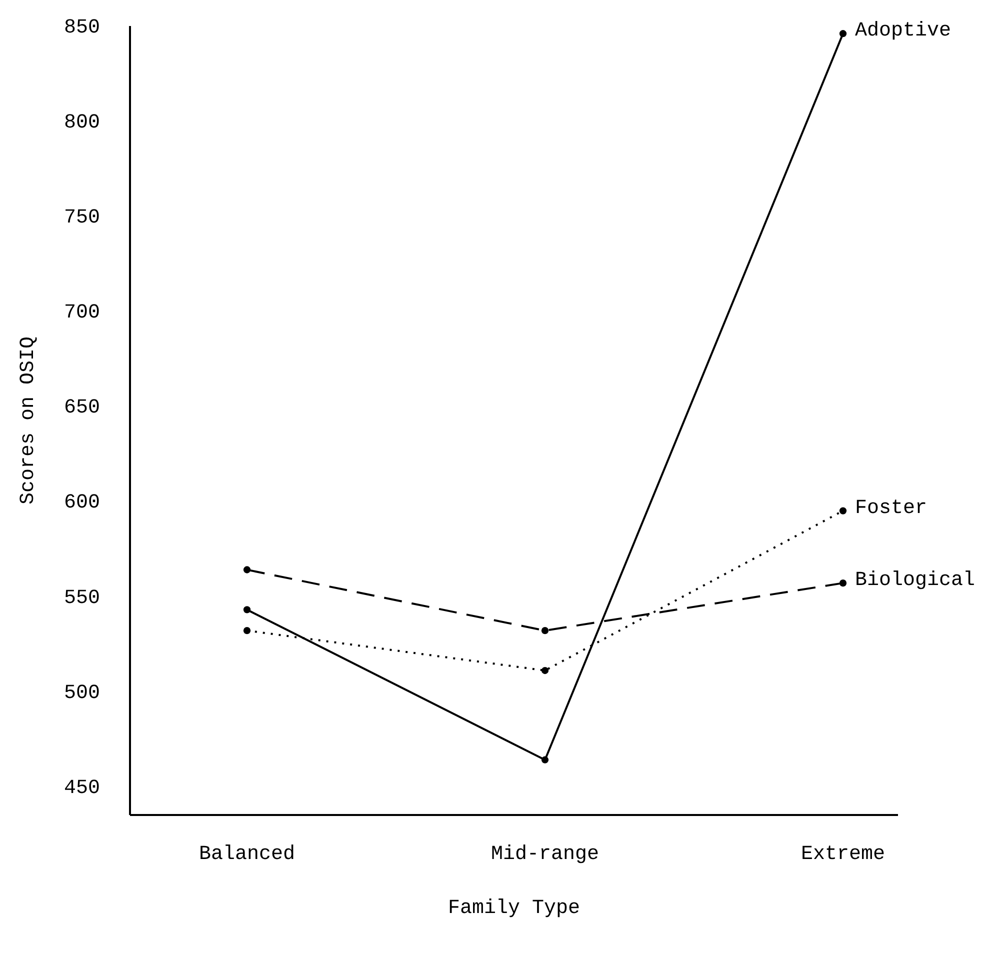 This screenshot has width=988, height=953. What do you see at coordinates (545, 854) in the screenshot?
I see `x-tick-label: Mid-range` at bounding box center [545, 854].